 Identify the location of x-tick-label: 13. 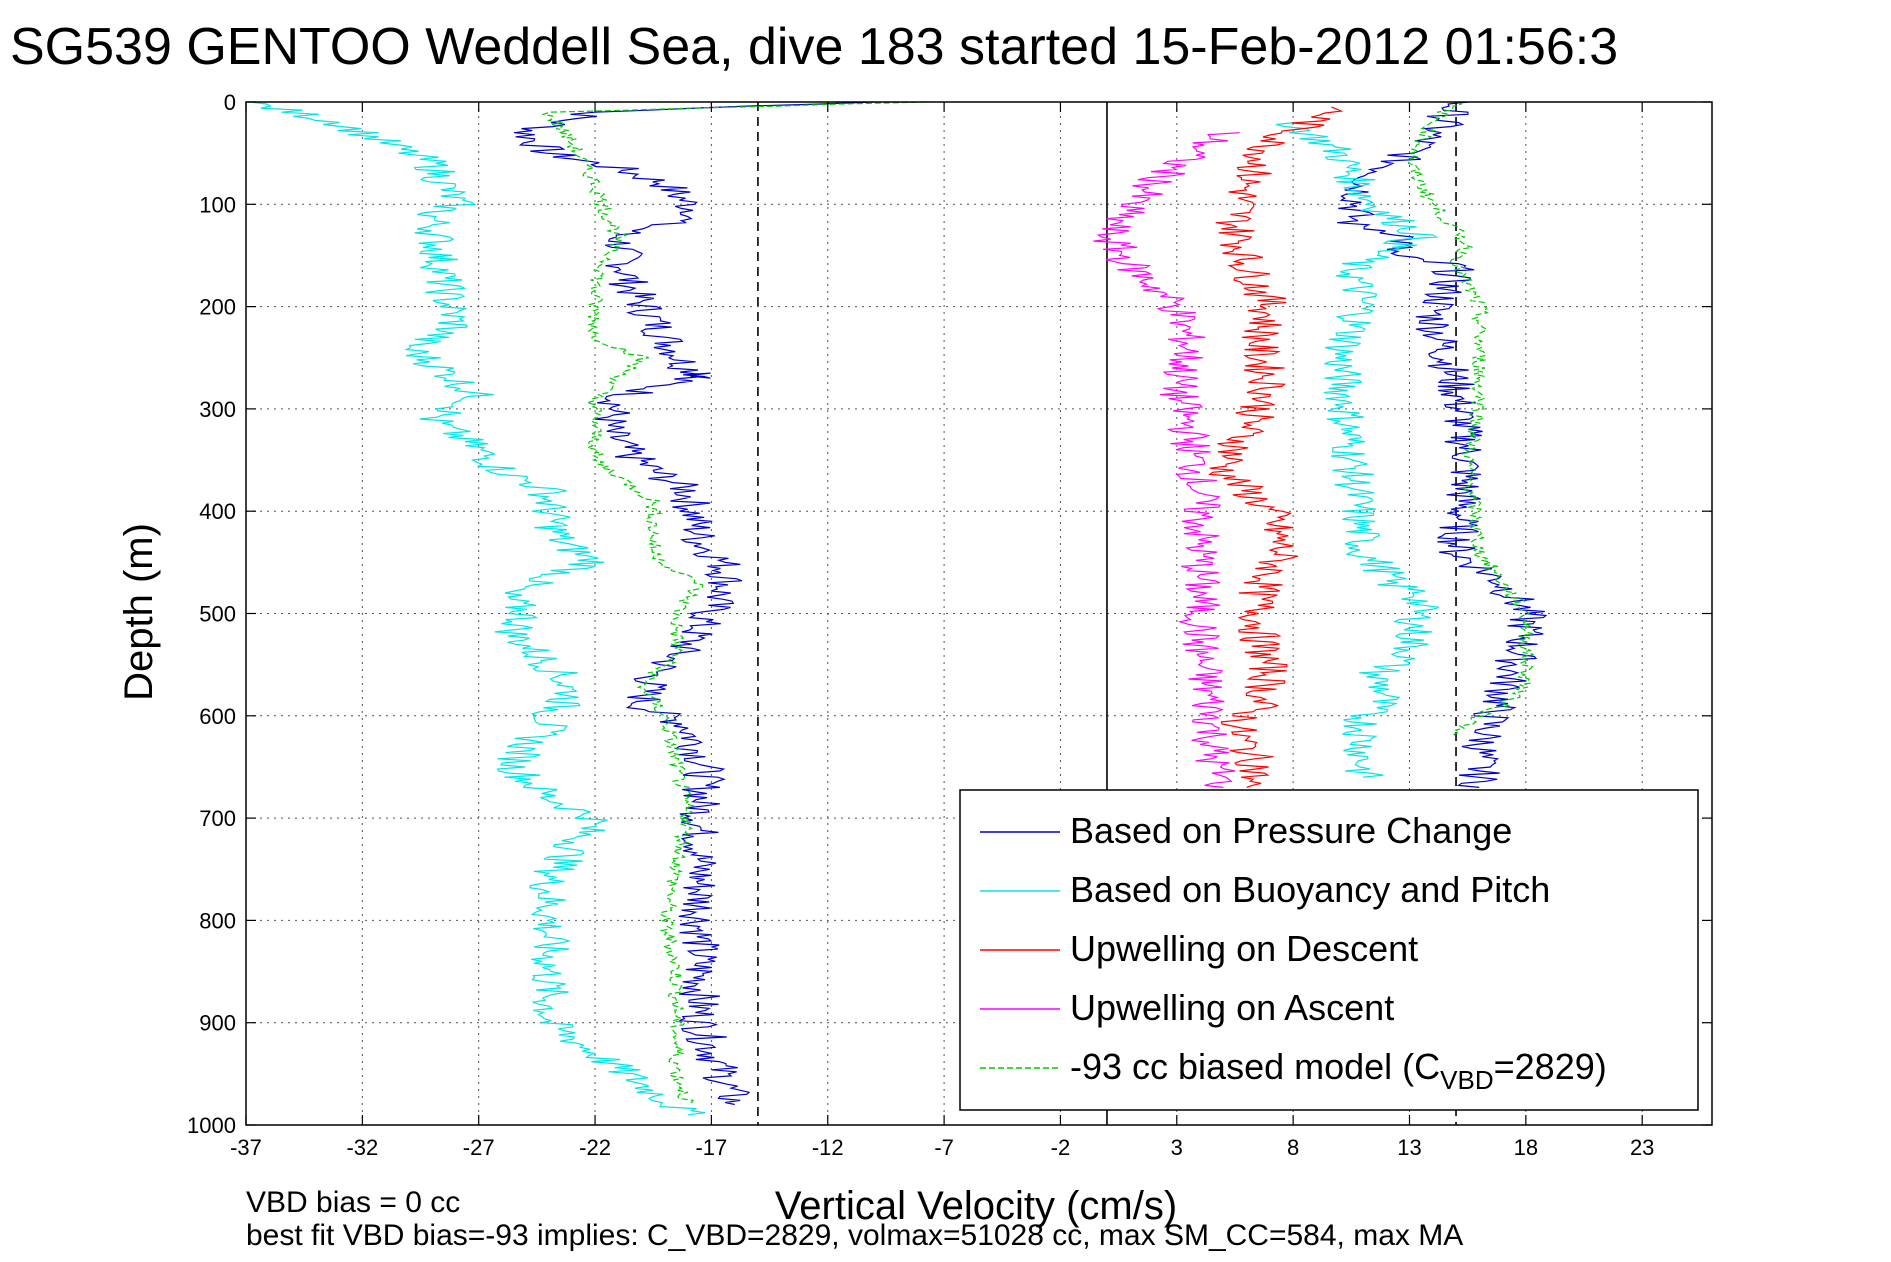
(1409, 1147).